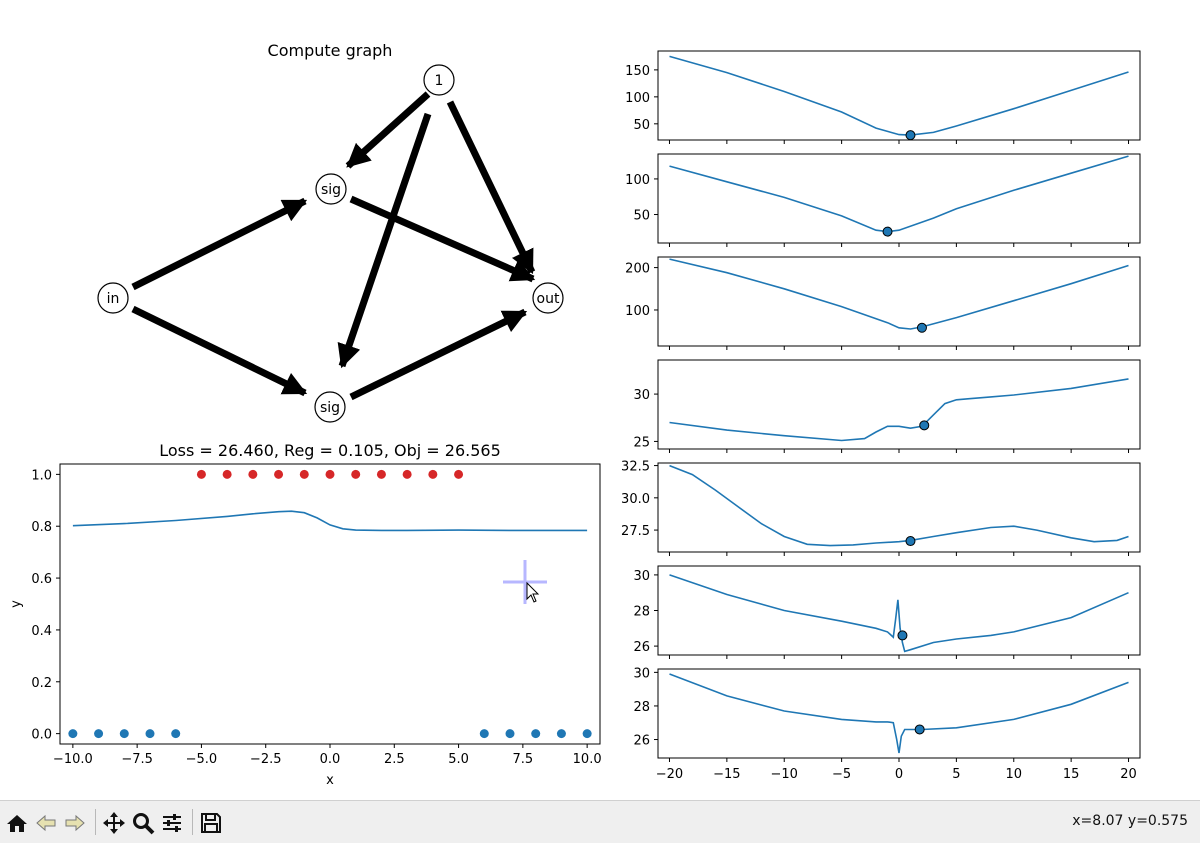  I want to click on toolbar-separator, so click(95, 822).